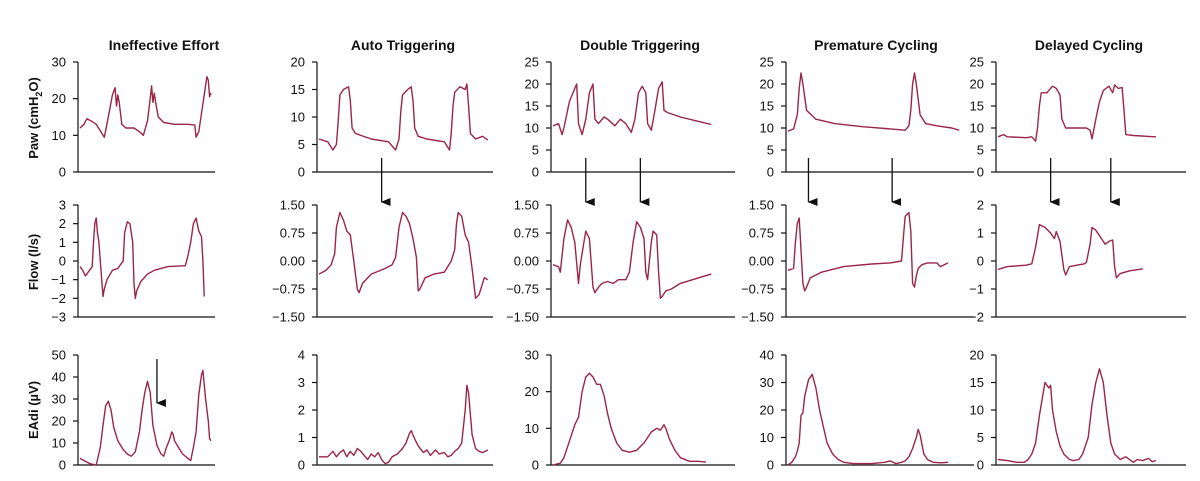 The height and width of the screenshot is (481, 1200). I want to click on y-tick-label: 4, so click(301, 355).